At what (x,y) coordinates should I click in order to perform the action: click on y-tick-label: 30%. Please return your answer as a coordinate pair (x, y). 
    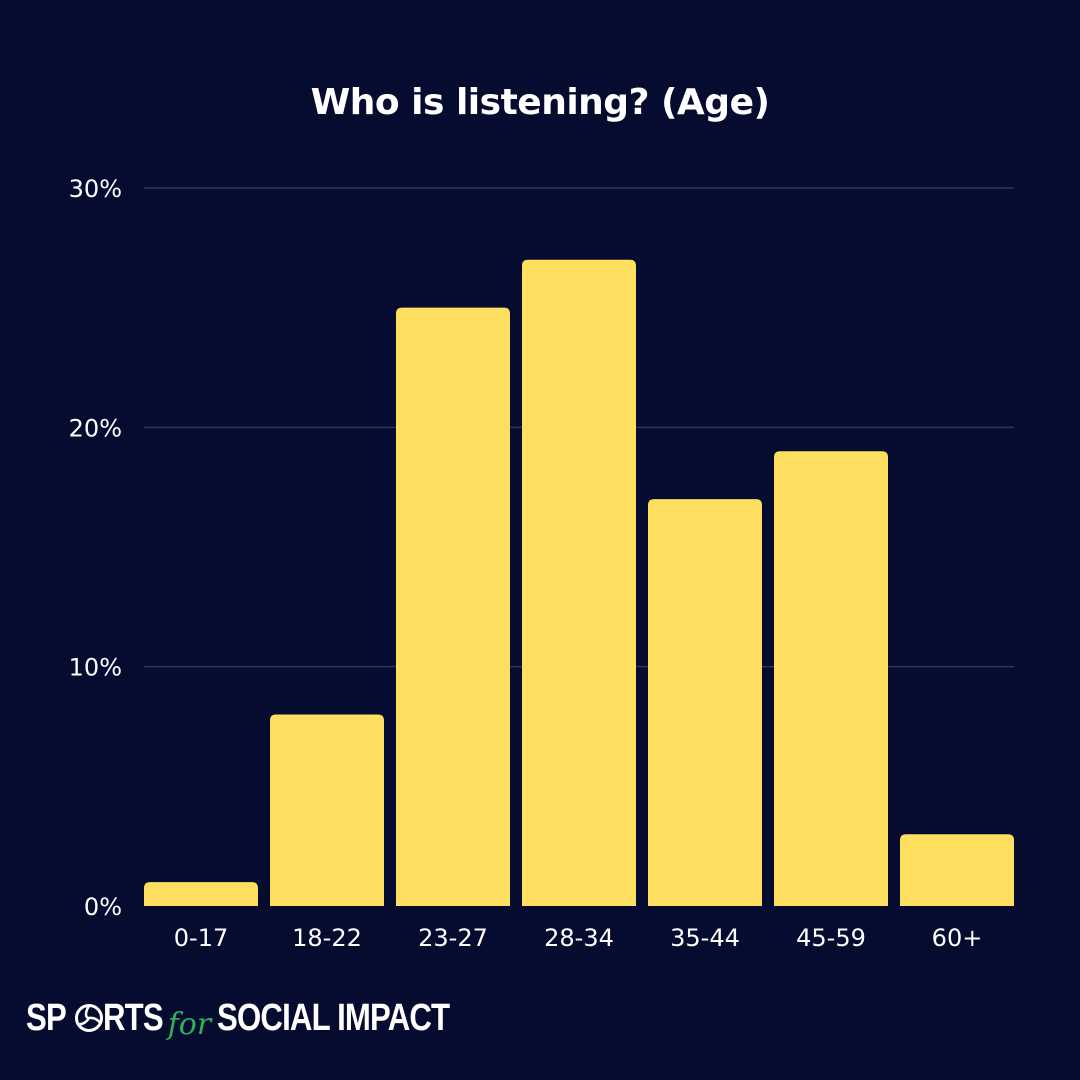
    Looking at the image, I should click on (95, 189).